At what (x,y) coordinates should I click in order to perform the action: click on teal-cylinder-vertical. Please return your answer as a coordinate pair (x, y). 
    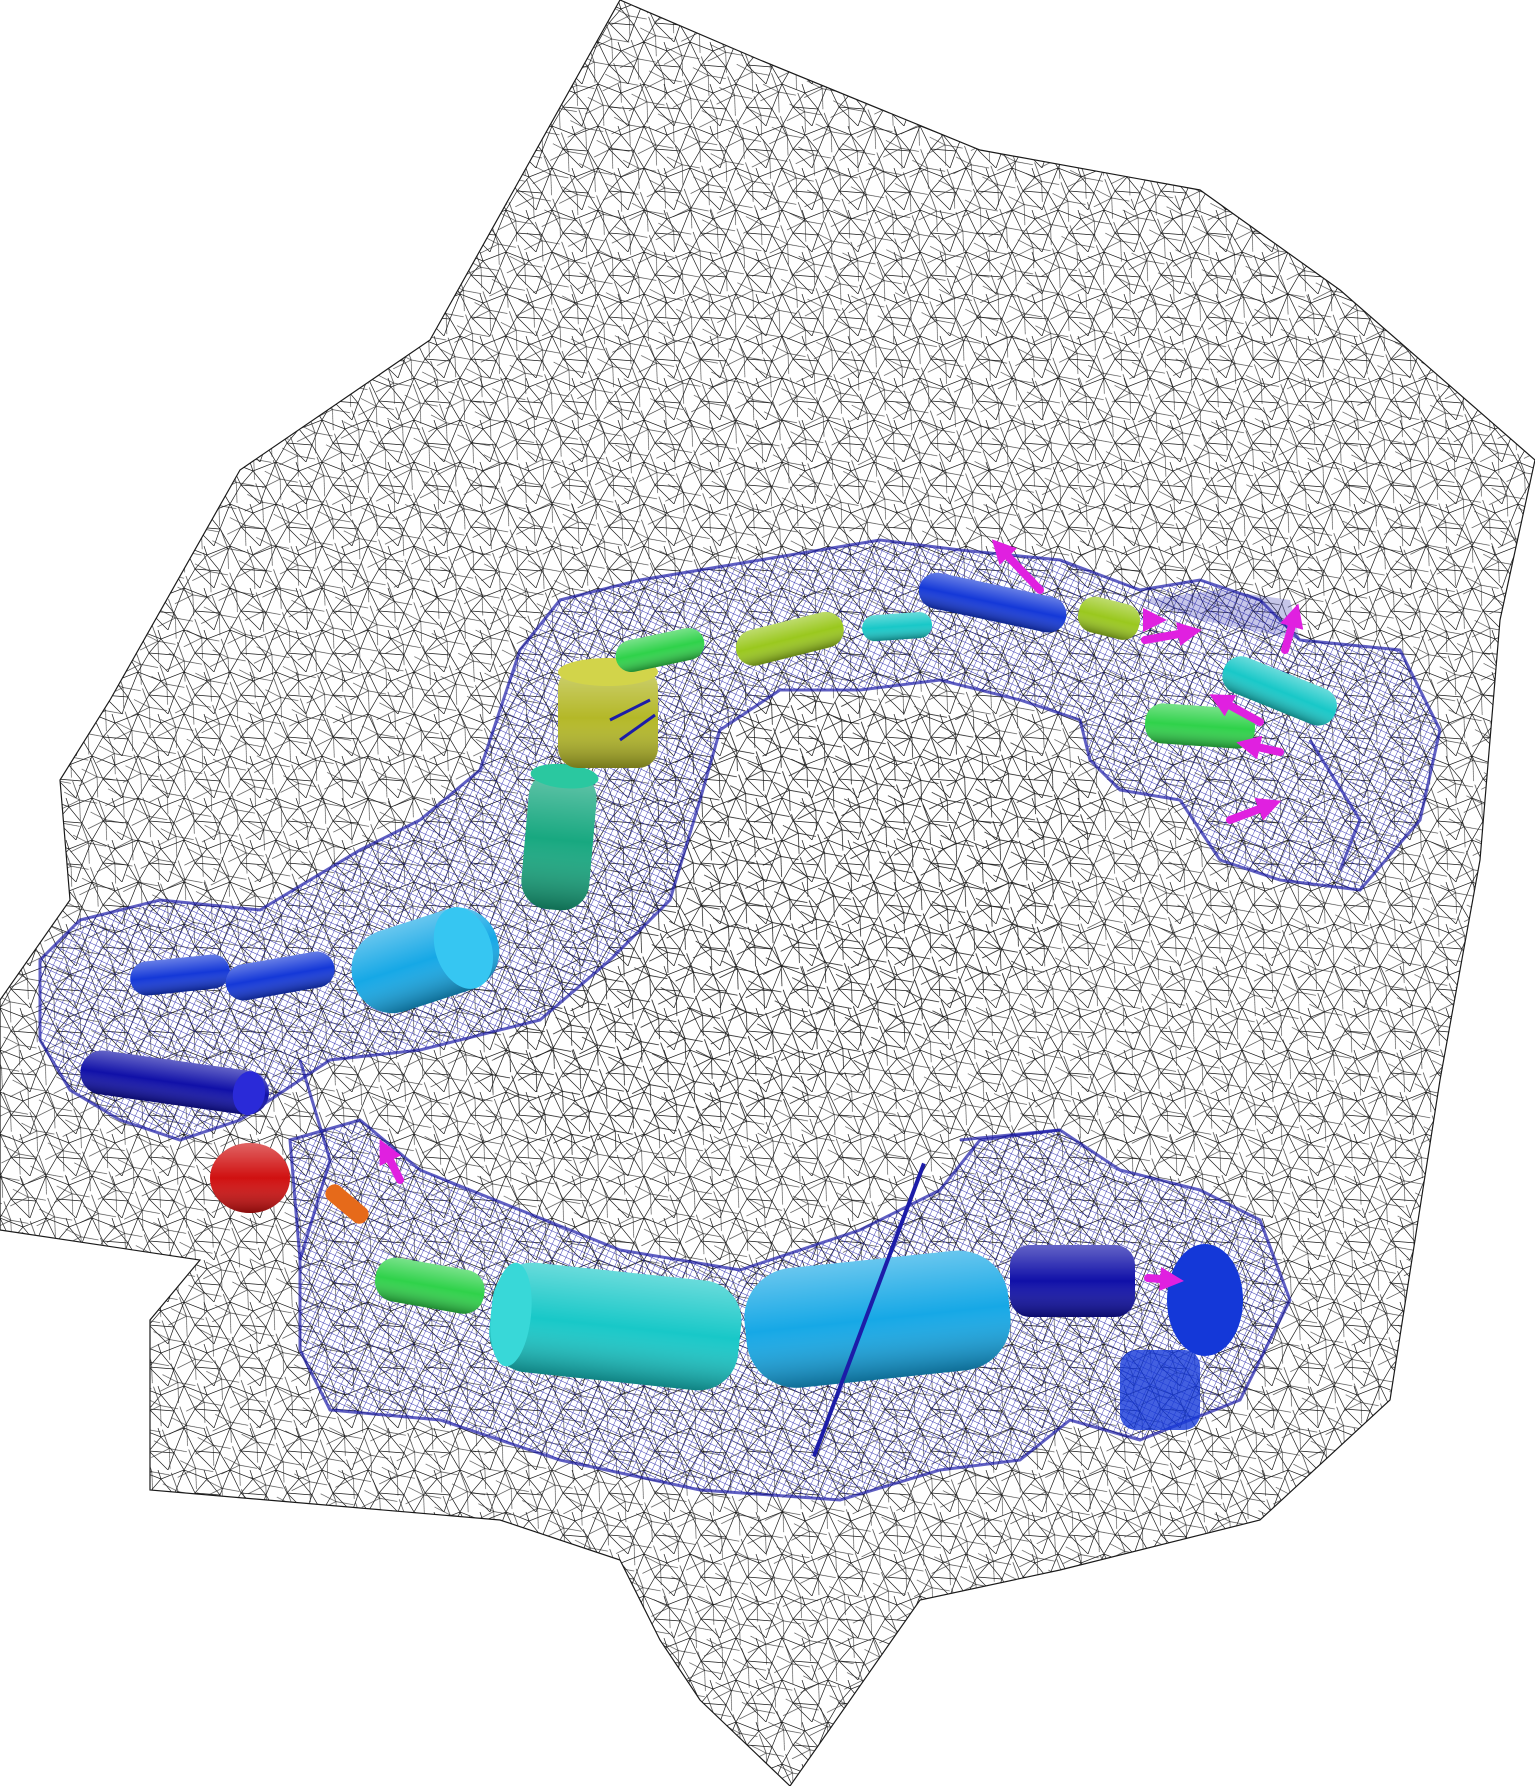
    Looking at the image, I should click on (560, 837).